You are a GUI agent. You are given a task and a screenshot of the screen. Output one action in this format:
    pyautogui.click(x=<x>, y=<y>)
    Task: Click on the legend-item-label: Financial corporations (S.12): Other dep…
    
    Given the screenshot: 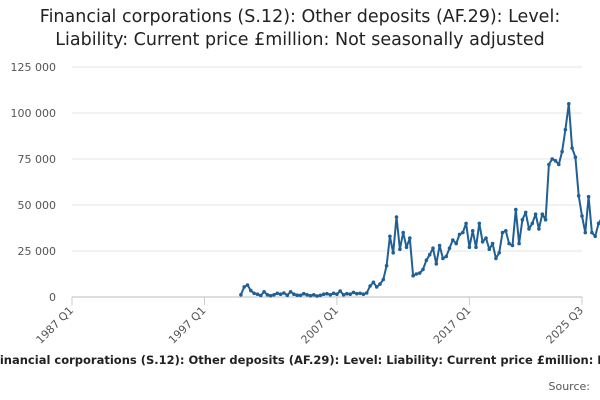 What is the action you would take?
    pyautogui.click(x=300, y=360)
    